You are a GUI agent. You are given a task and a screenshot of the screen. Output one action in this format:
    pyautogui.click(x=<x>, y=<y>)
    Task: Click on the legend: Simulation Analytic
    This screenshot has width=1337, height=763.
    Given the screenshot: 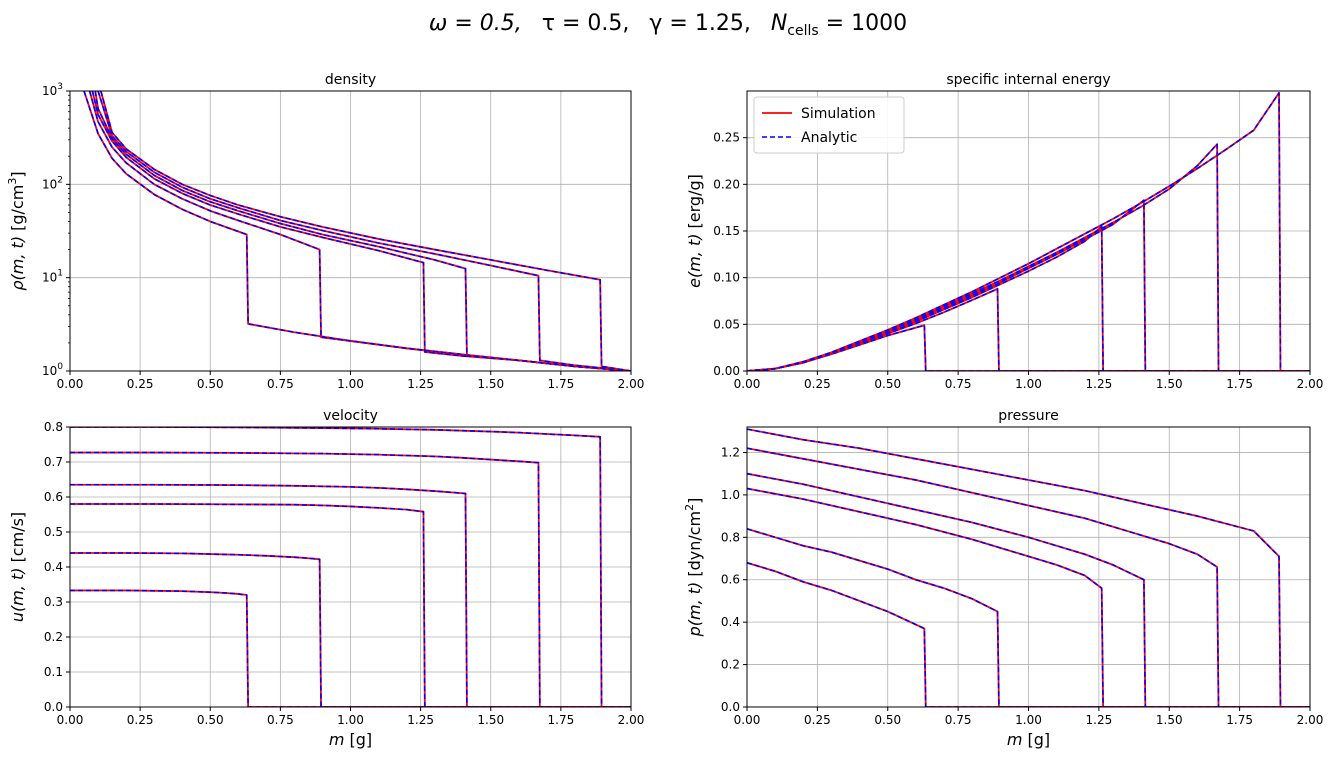 What is the action you would take?
    pyautogui.click(x=829, y=125)
    